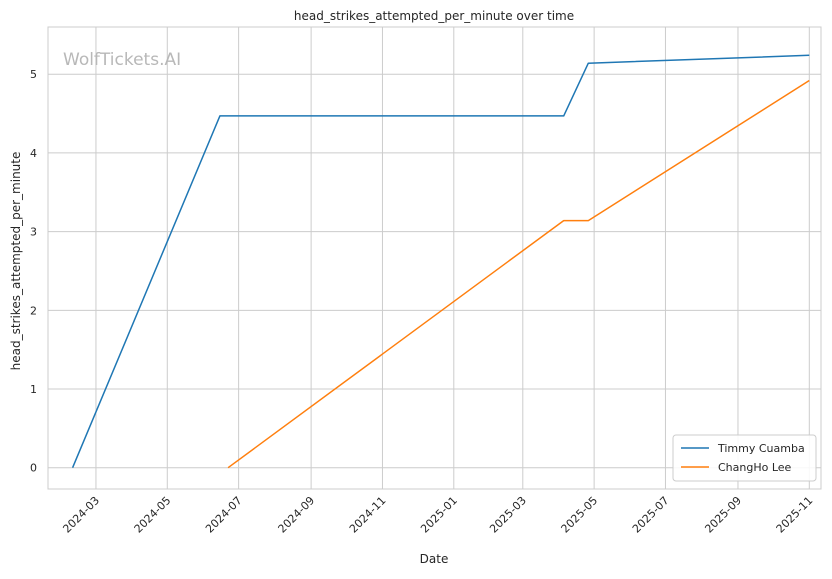  Describe the element at coordinates (33, 74) in the screenshot. I see `y-tick-label: 5` at that location.